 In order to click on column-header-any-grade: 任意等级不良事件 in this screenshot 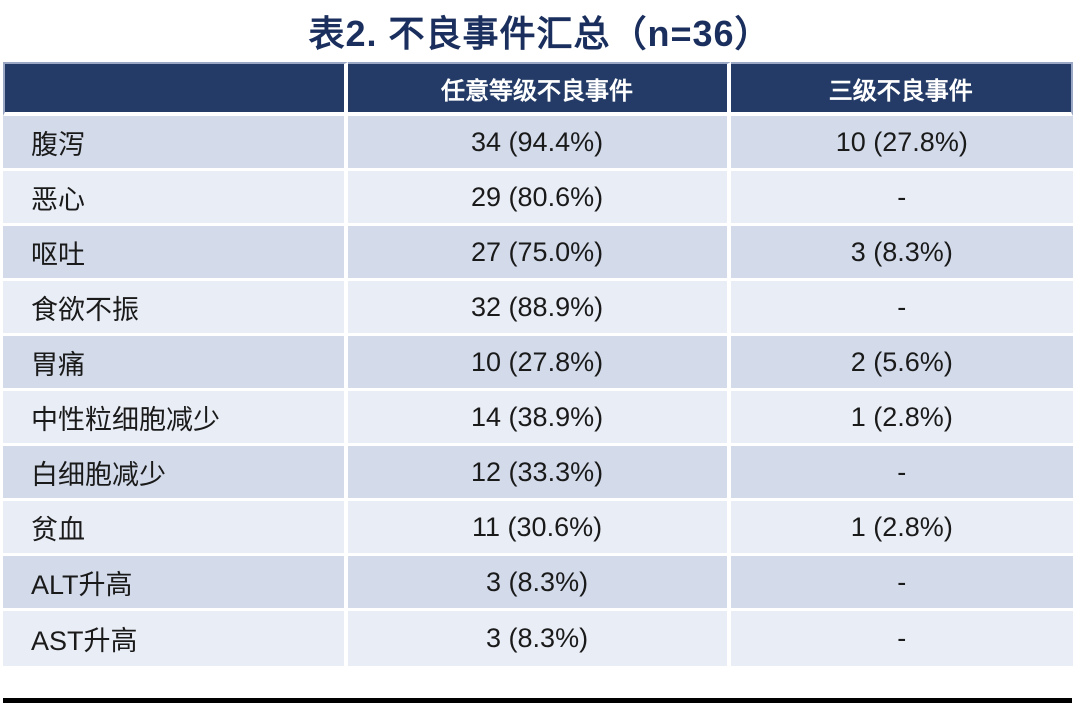, I will do `click(539, 89)`.